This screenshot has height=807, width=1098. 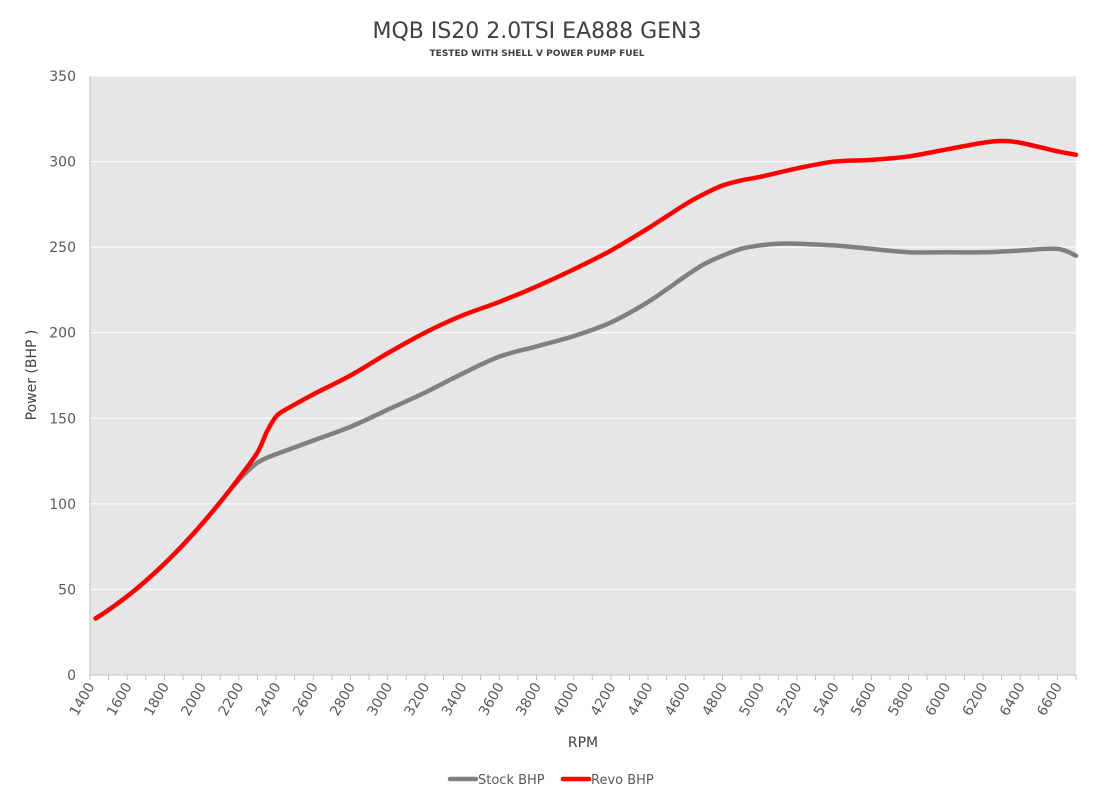 I want to click on x-tick-label-3200: 3200, so click(x=418, y=699).